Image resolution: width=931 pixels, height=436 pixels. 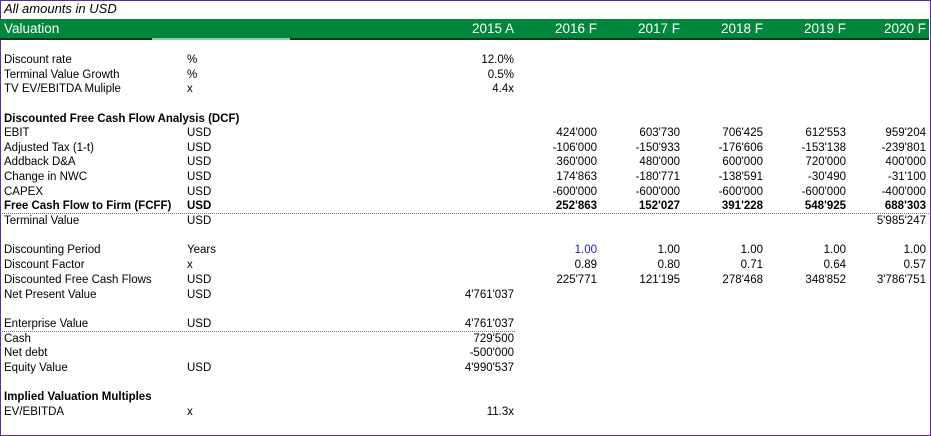 I want to click on cell-value: 4'990'537, so click(x=489, y=368).